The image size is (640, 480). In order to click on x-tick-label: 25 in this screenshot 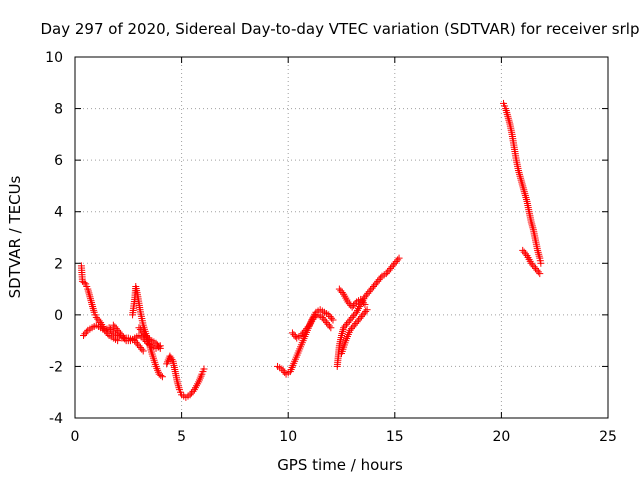, I will do `click(608, 437)`.